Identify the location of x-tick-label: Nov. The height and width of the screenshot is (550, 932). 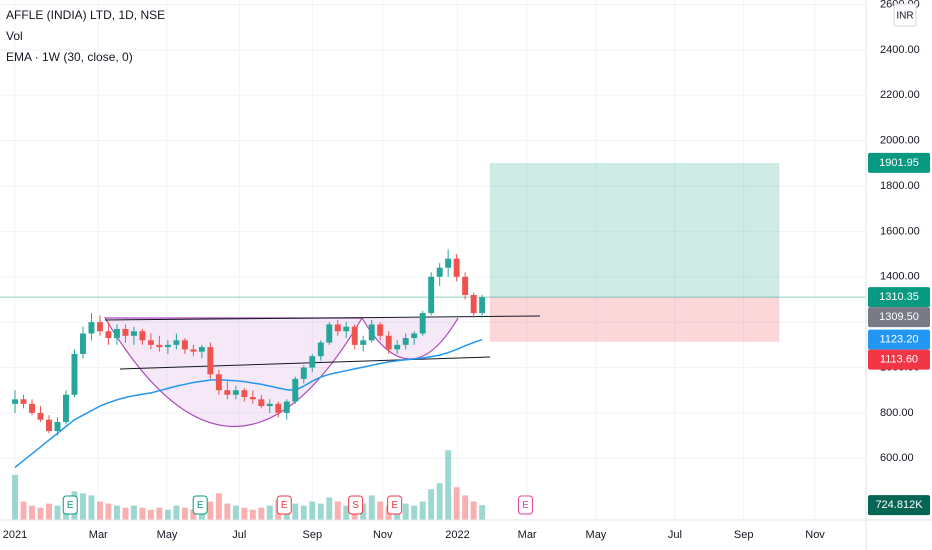
(815, 535).